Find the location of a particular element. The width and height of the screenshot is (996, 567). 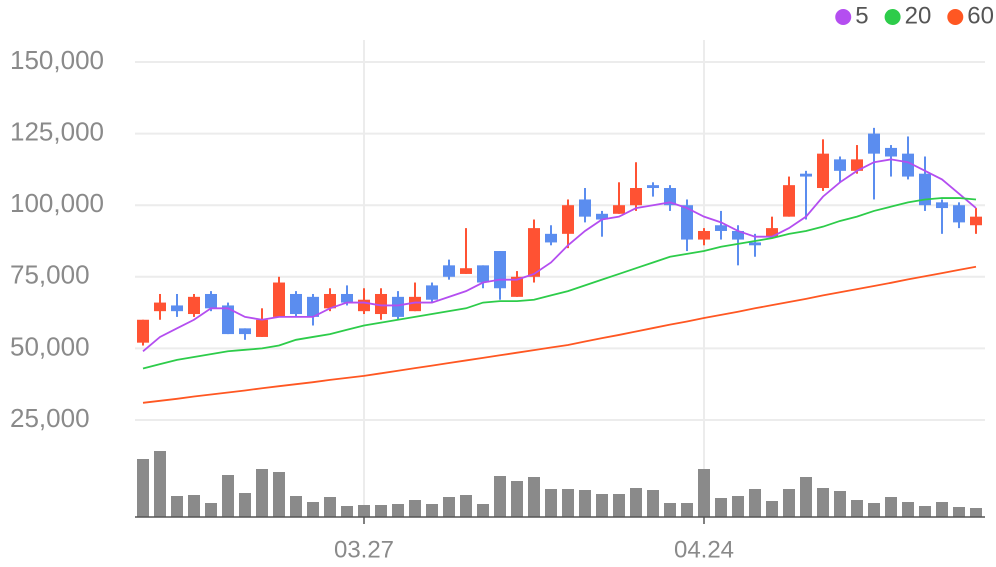

legend-label: 5 is located at coordinates (861, 15).